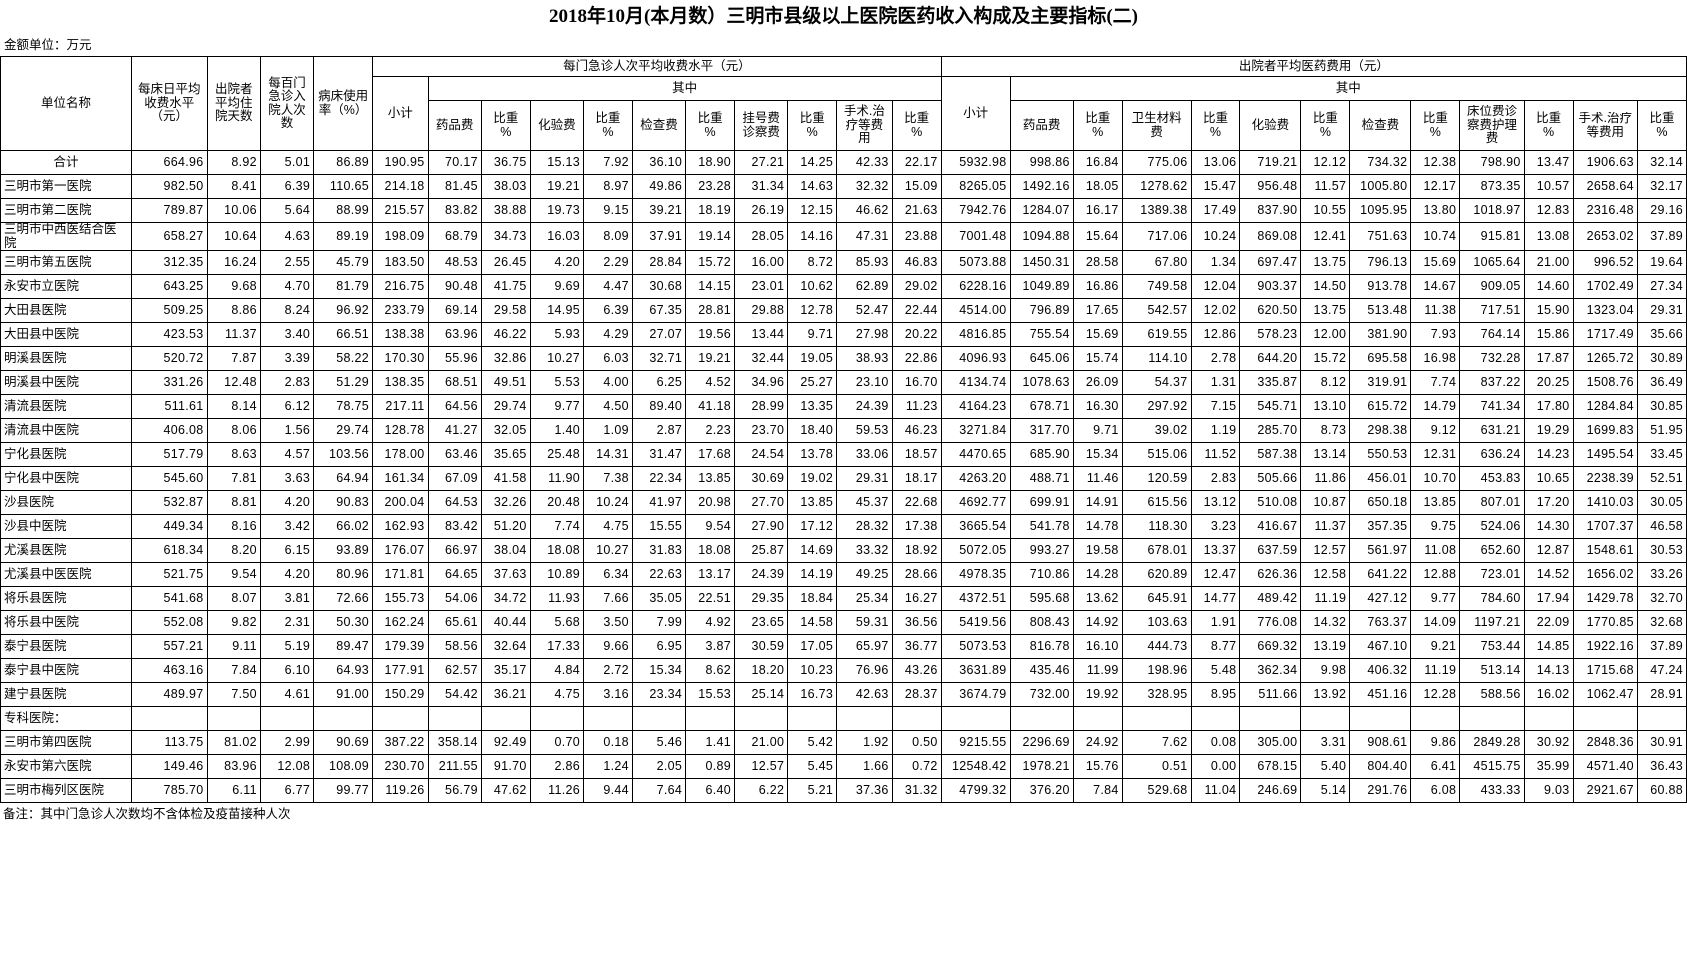 Image resolution: width=1687 pixels, height=962 pixels. What do you see at coordinates (343, 790) in the screenshot?
I see `cell-4: 99.77` at bounding box center [343, 790].